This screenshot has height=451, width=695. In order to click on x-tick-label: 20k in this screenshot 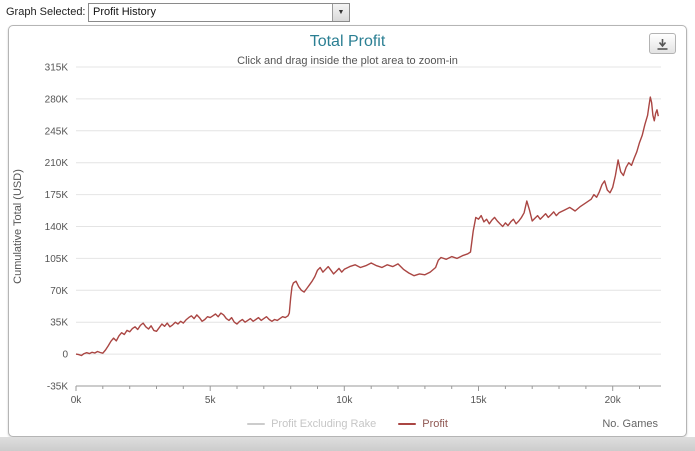, I will do `click(613, 400)`.